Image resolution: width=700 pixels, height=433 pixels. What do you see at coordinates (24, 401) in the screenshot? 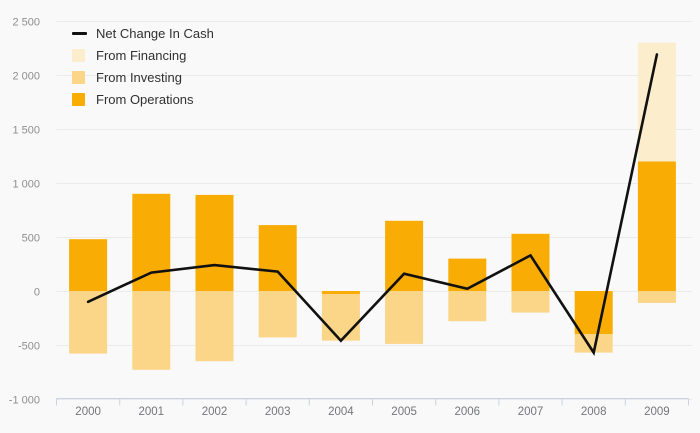
I see `y-axis-label: -1 000` at bounding box center [24, 401].